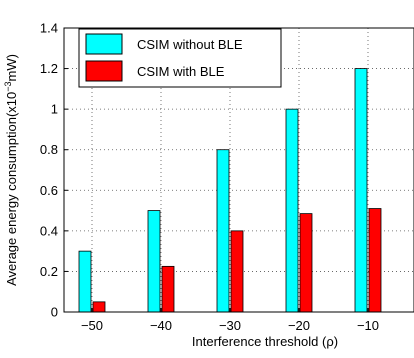  I want to click on x-tick-label: −20, so click(299, 325).